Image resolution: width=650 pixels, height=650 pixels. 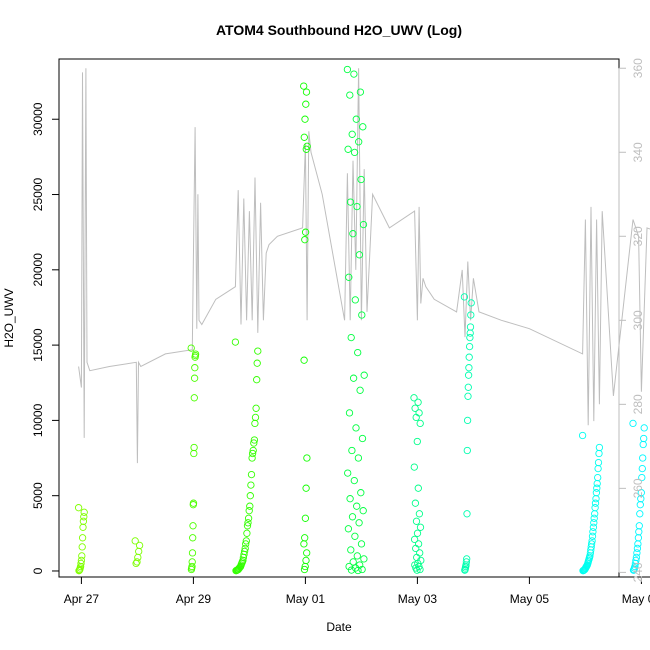 What do you see at coordinates (638, 236) in the screenshot?
I see `y2-tick-label: 320` at bounding box center [638, 236].